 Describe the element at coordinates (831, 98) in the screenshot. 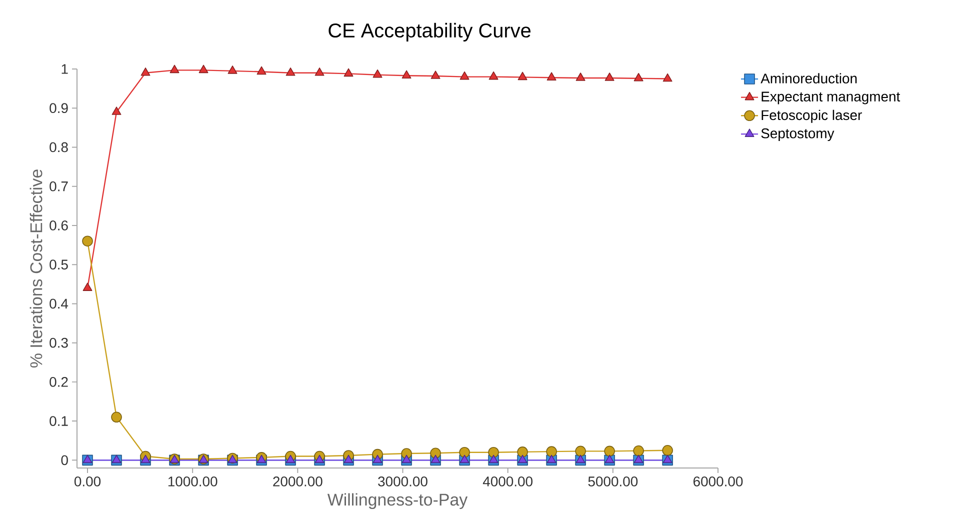

I see `legend-label: Expectant managment` at that location.